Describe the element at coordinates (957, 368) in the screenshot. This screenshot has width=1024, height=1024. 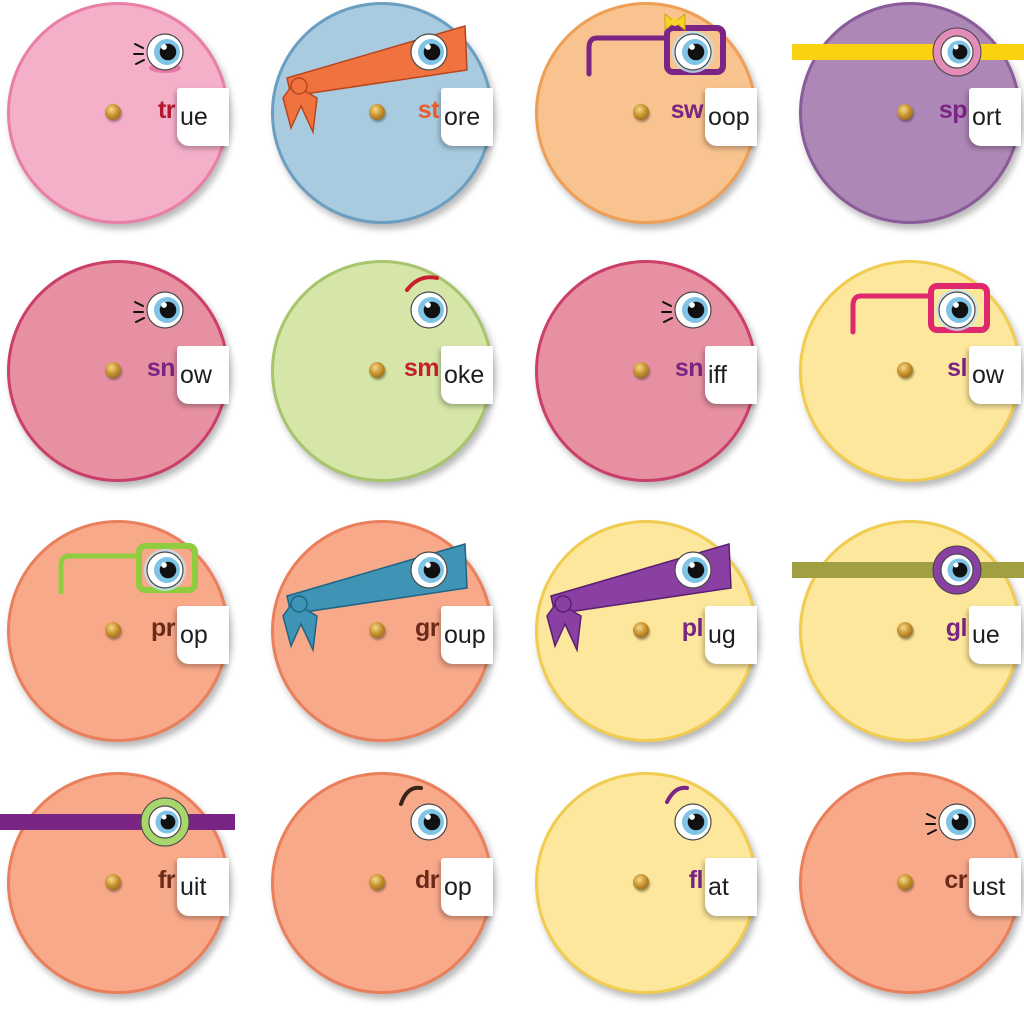
I see `onset-letters: sl` at that location.